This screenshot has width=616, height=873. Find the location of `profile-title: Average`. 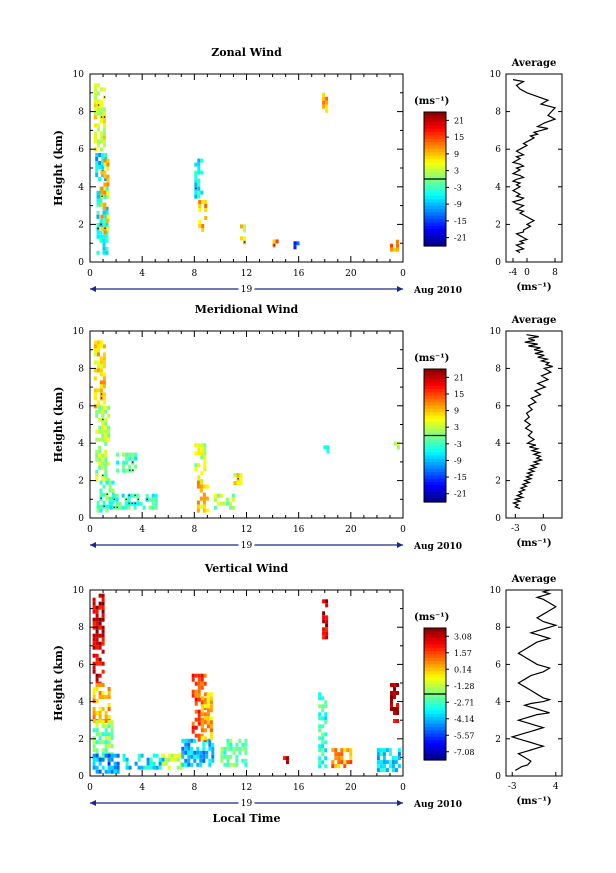

profile-title: Average is located at coordinates (534, 579).